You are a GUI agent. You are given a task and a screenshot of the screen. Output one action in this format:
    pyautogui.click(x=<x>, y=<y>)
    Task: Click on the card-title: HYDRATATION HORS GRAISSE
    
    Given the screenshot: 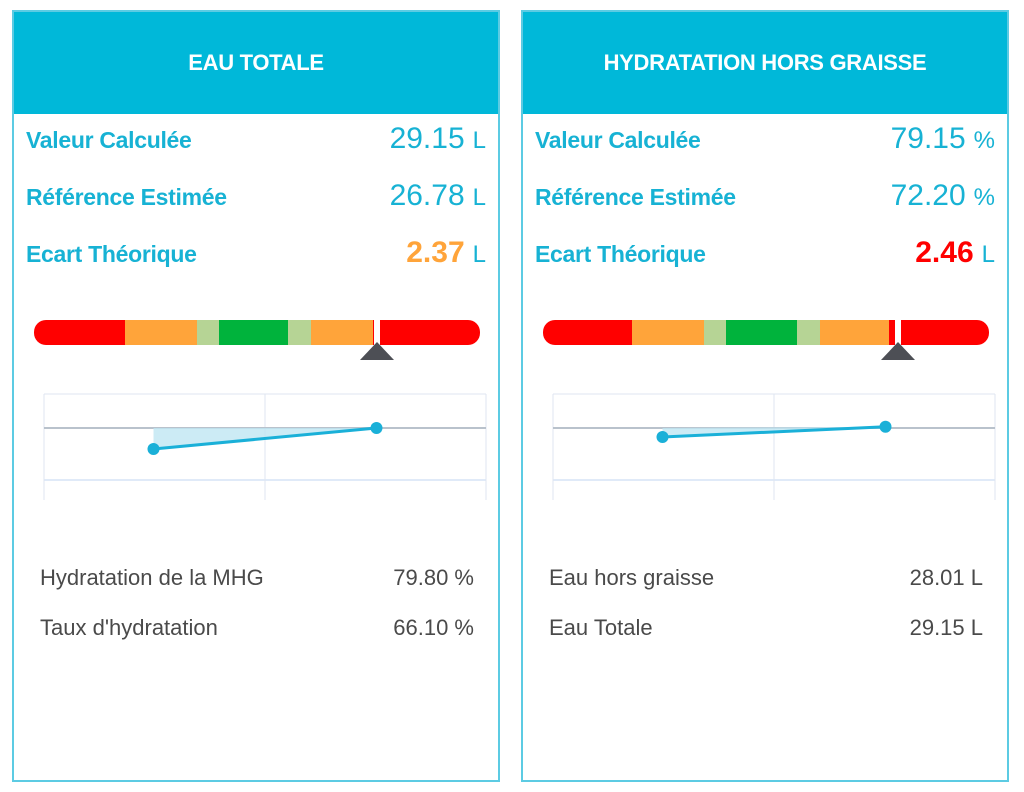 What is the action you would take?
    pyautogui.click(x=765, y=63)
    